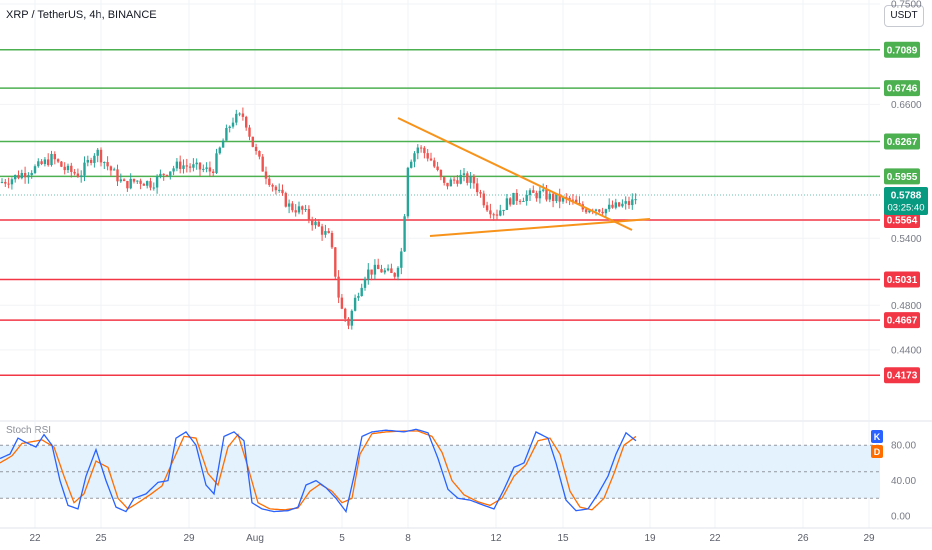  Describe the element at coordinates (540, 227) in the screenshot. I see `trendline-lower` at that location.